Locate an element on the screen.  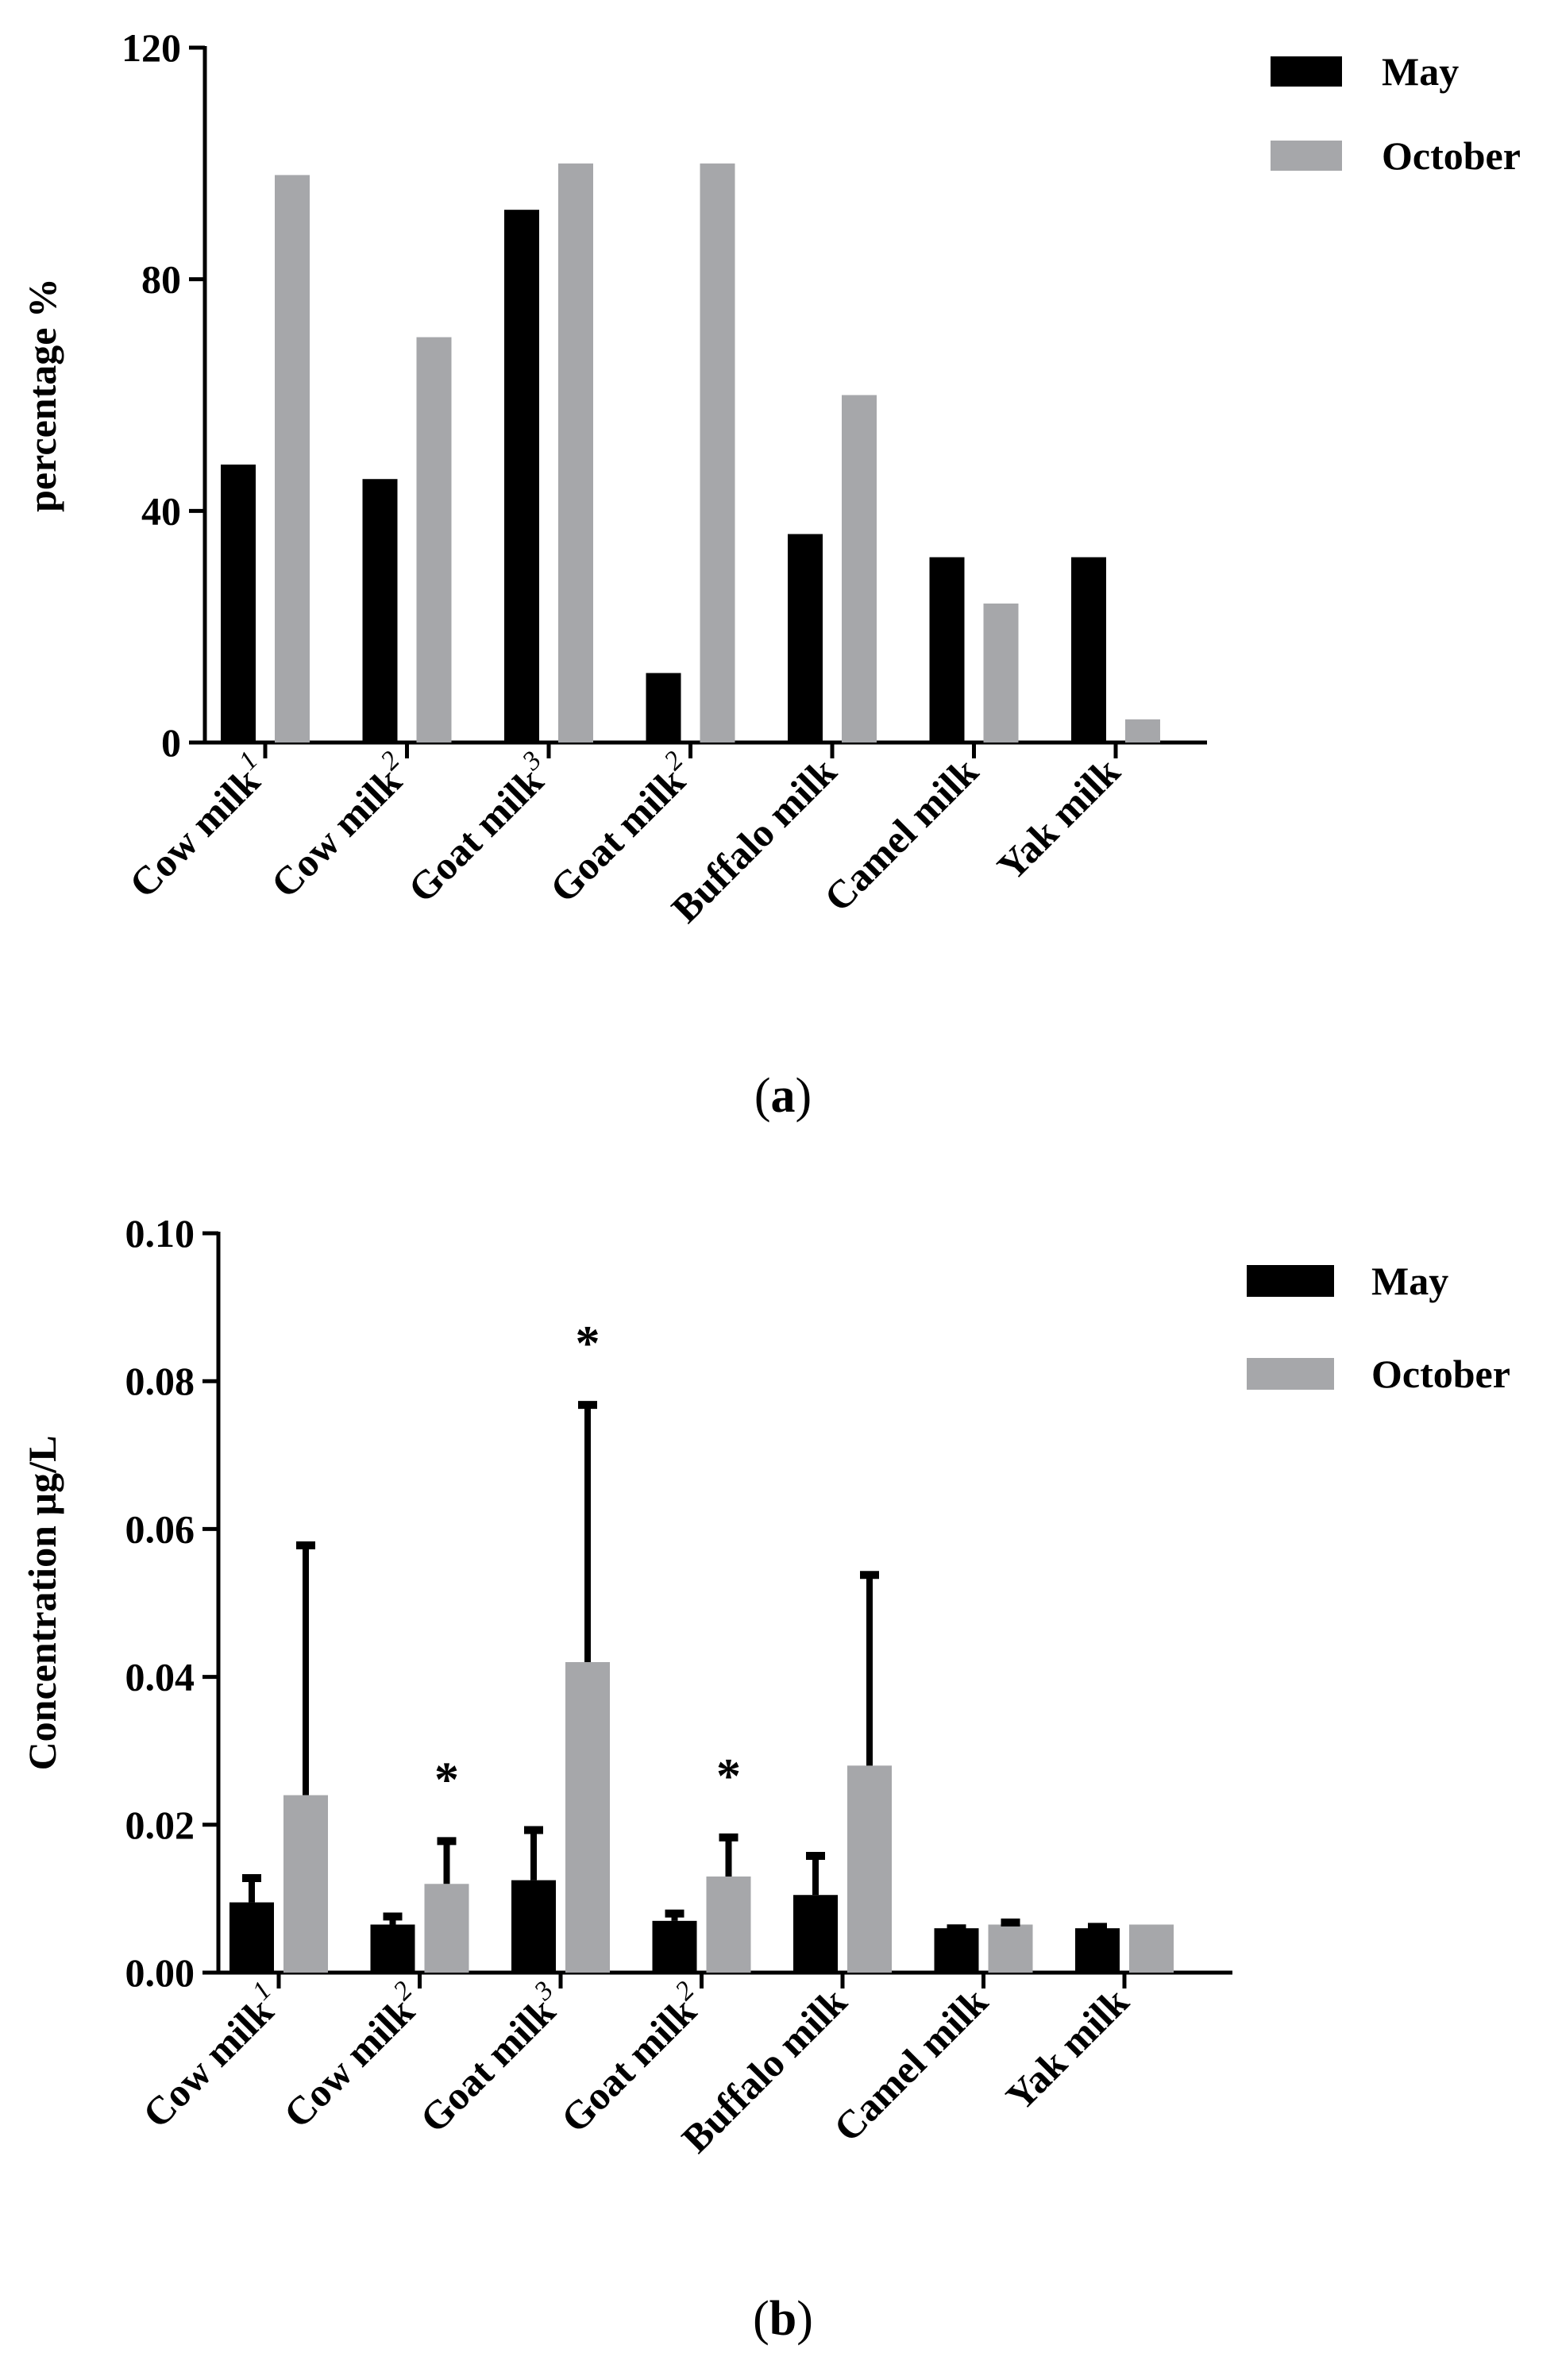
panel-caption: (a) is located at coordinates (783, 1096).